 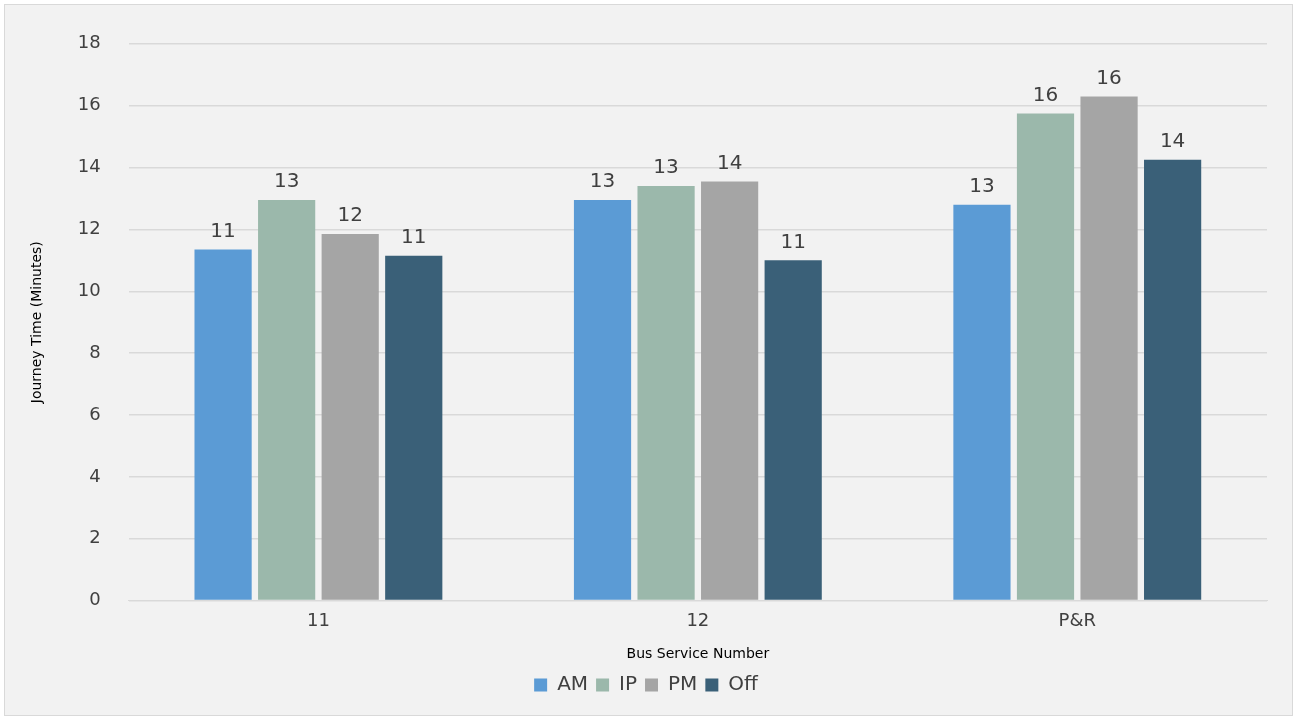 I want to click on legend-label: IP, so click(x=628, y=683).